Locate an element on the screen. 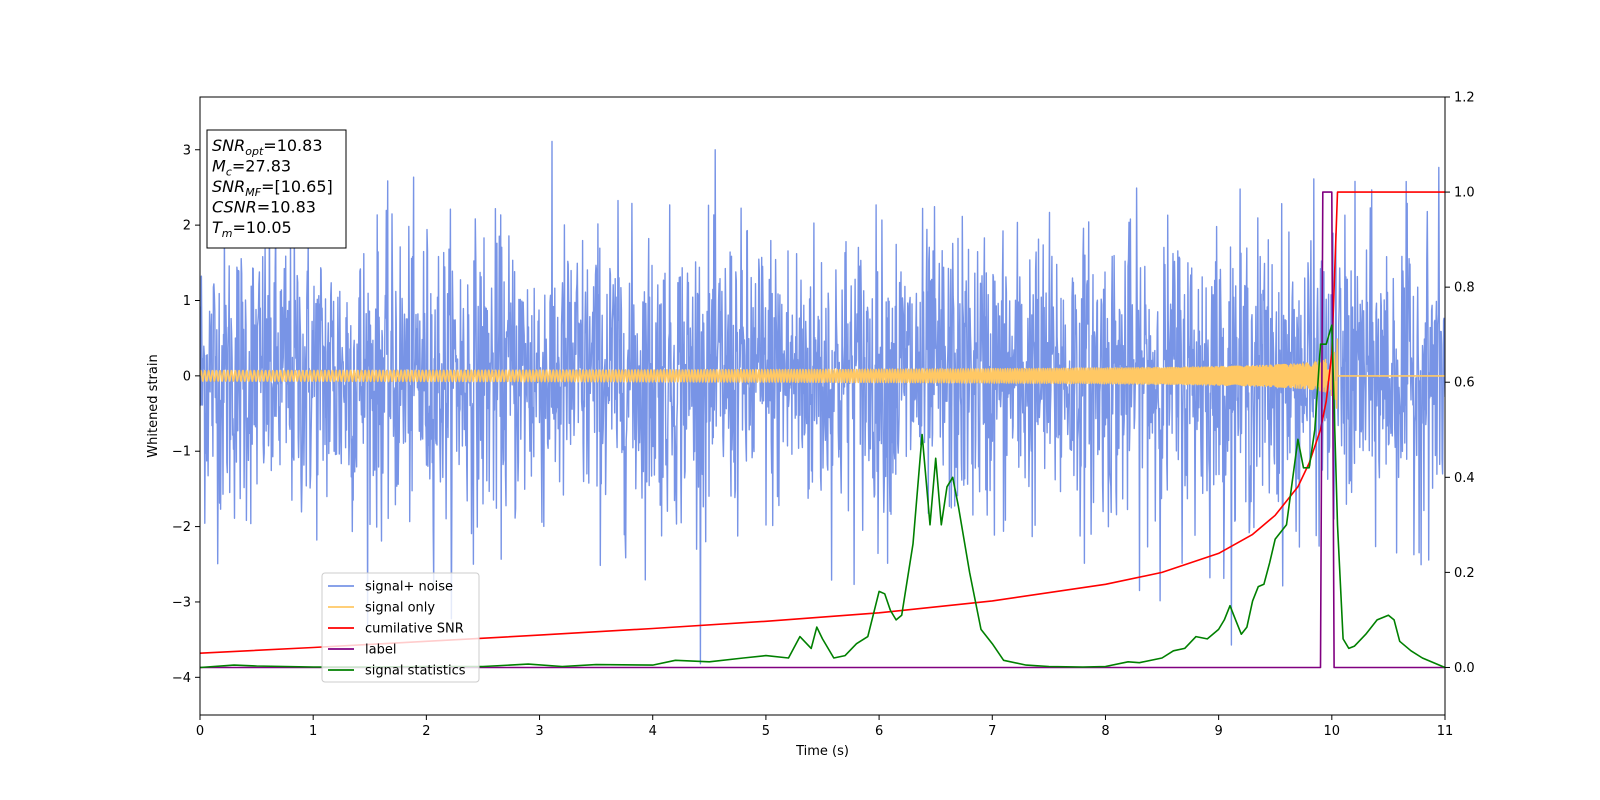  y-left-tick-label: 1 is located at coordinates (187, 301).